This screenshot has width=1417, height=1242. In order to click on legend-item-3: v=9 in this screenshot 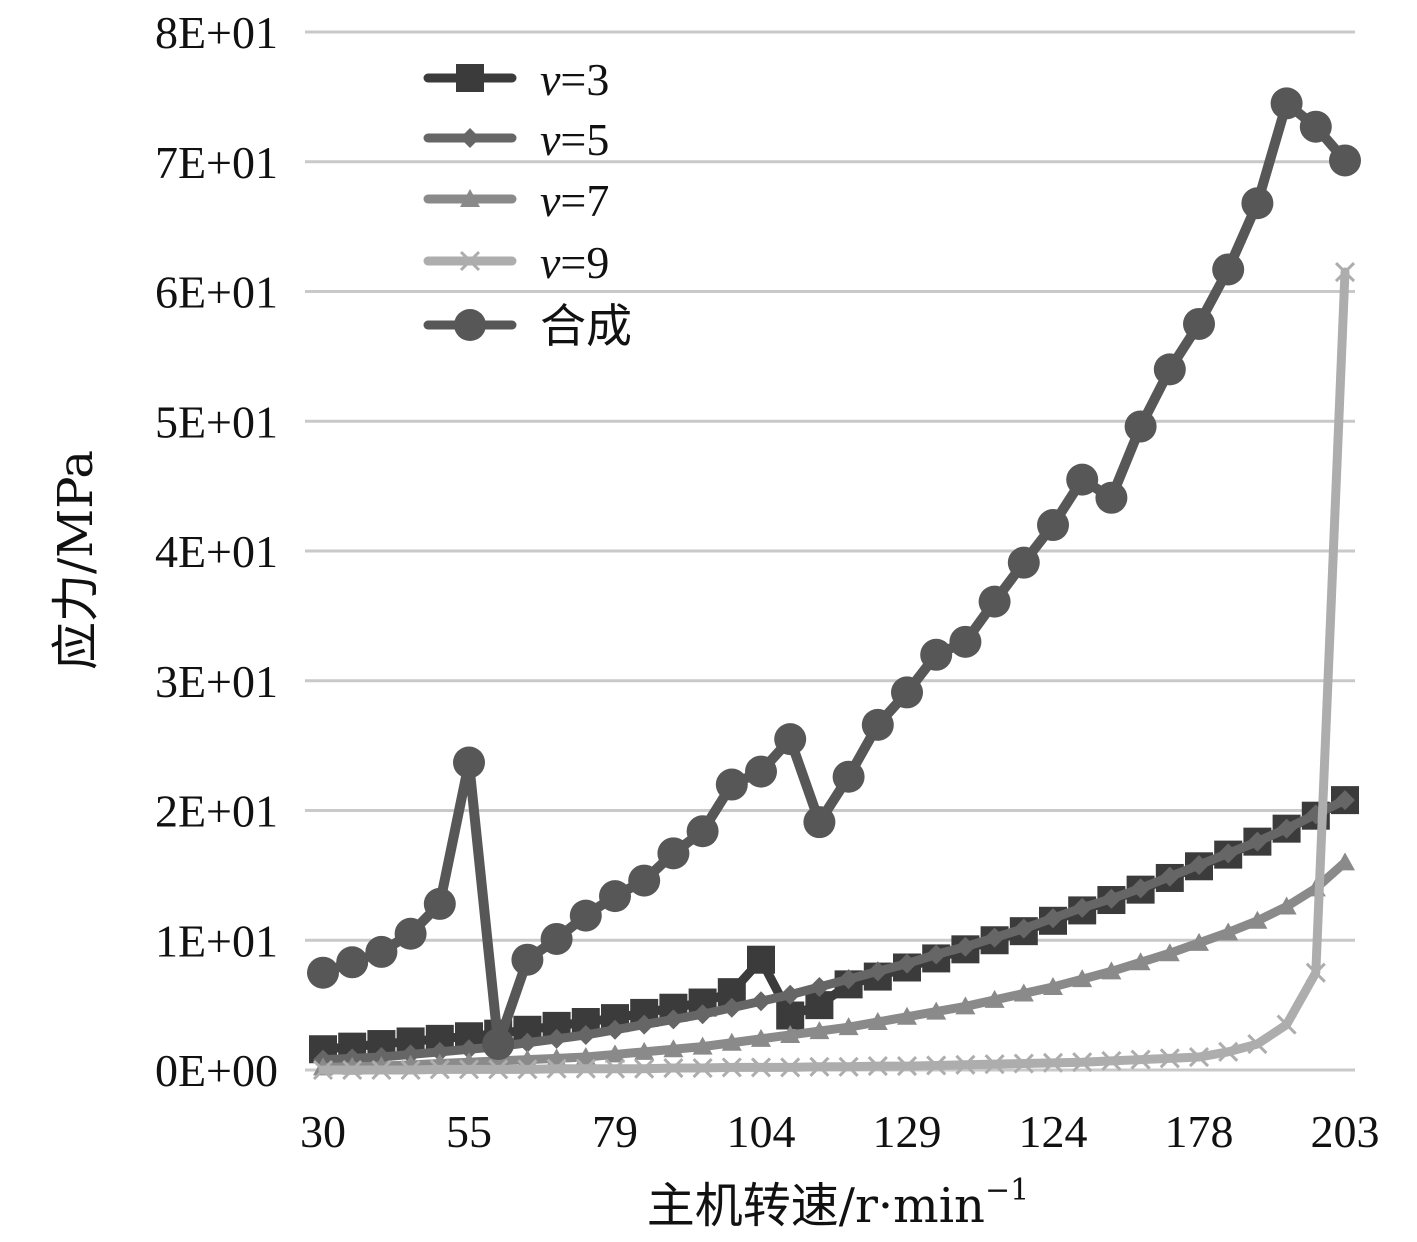, I will do `click(516, 262)`.